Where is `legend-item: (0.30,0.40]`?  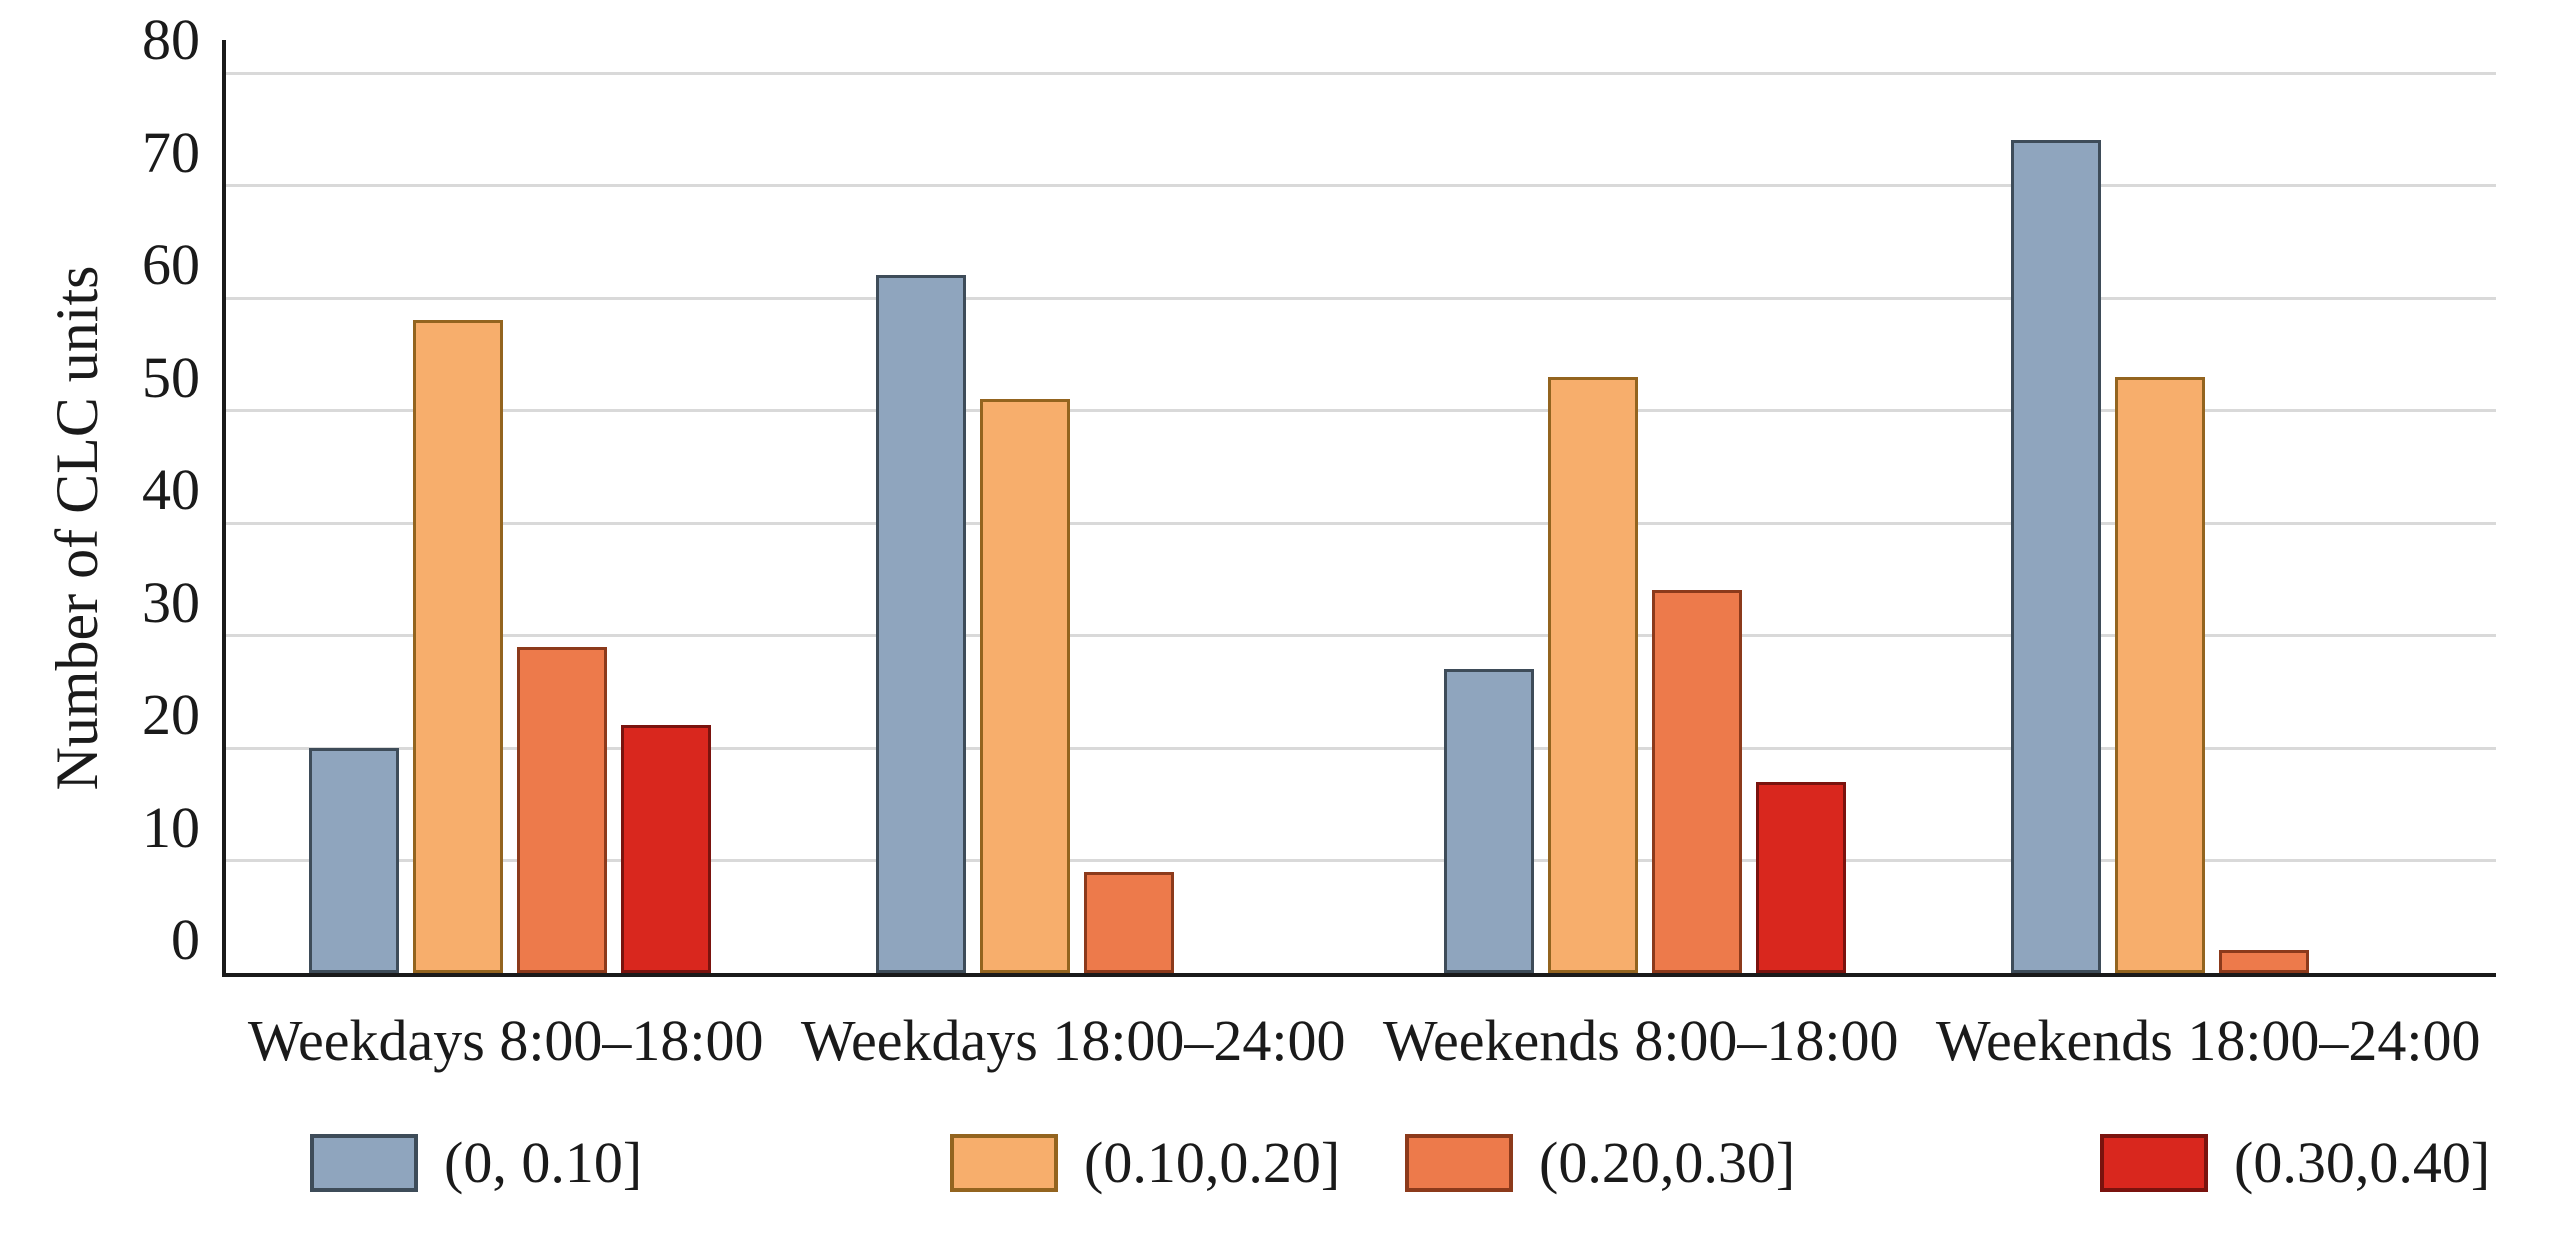 legend-item: (0.30,0.40] is located at coordinates (2295, 1163).